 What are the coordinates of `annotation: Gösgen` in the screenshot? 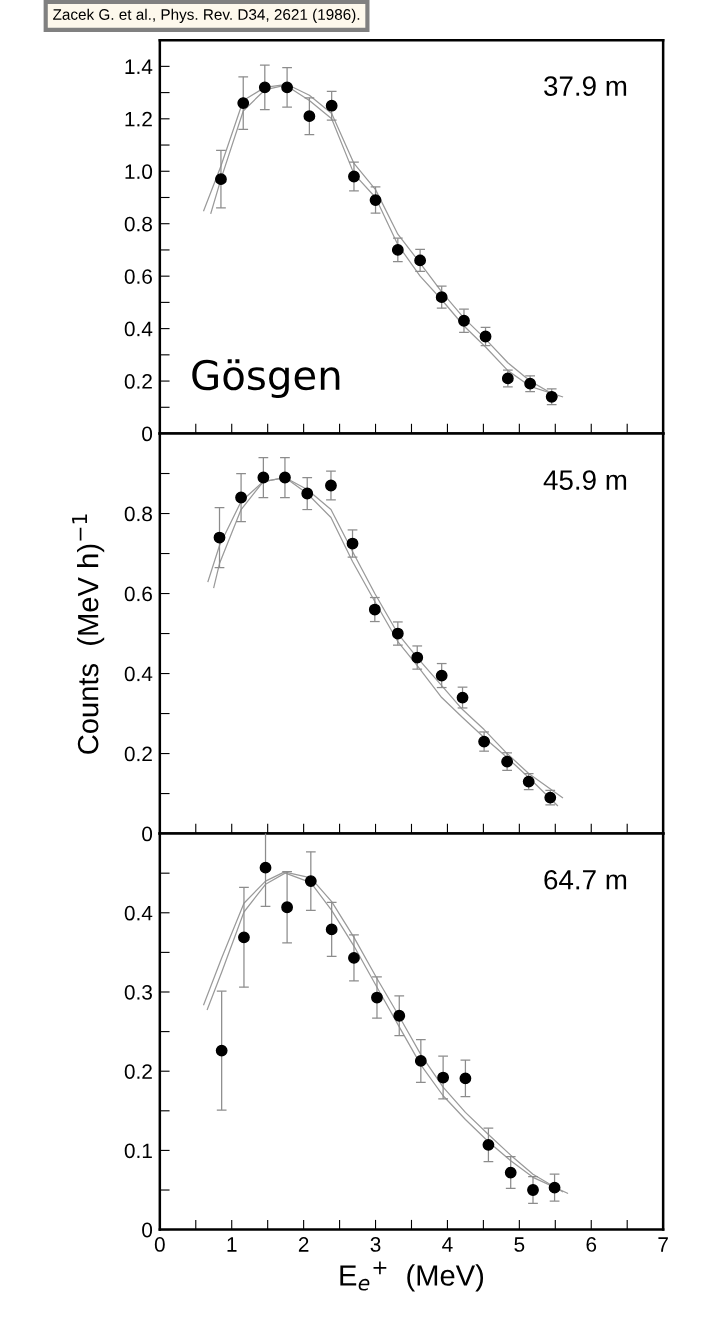 It's located at (266, 379).